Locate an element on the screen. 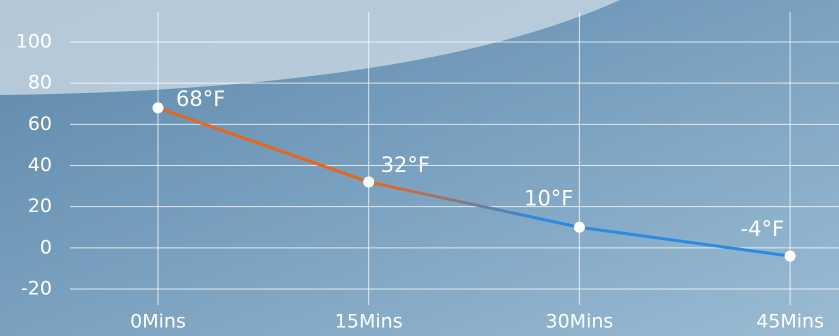 Image resolution: width=839 pixels, height=336 pixels. y-tick-label: 100 is located at coordinates (34, 42).